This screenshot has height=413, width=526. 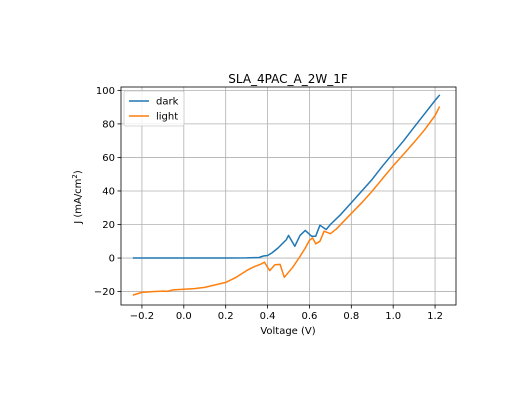 What do you see at coordinates (288, 79) in the screenshot?
I see `chart-title: SLA_4PAC_A_2W_1F` at bounding box center [288, 79].